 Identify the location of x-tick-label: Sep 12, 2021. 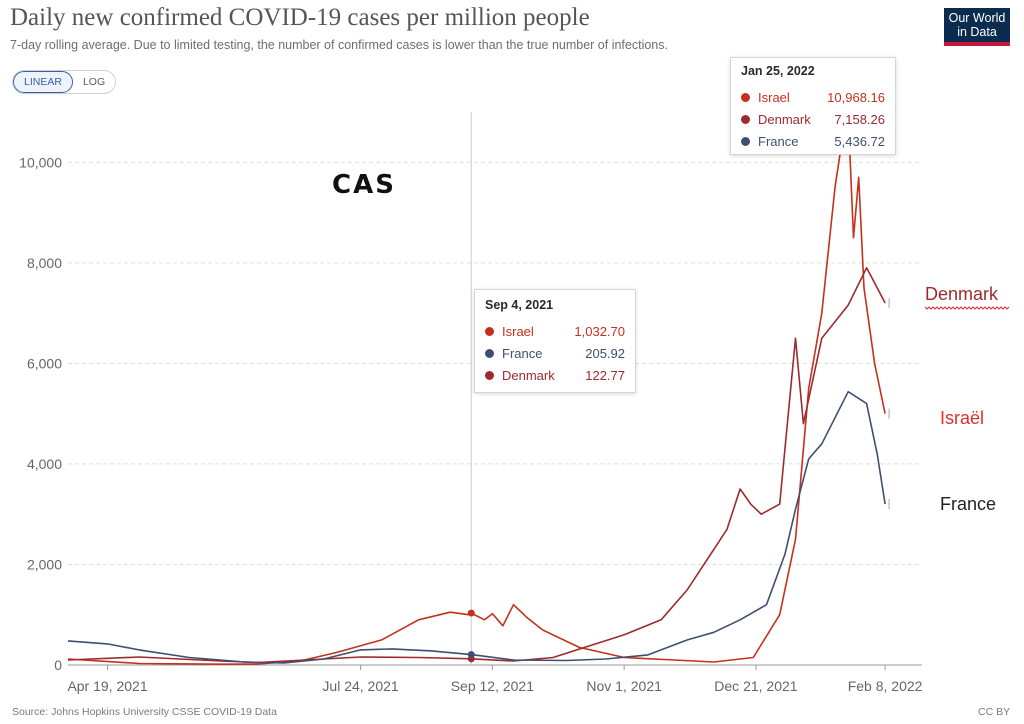
(493, 686).